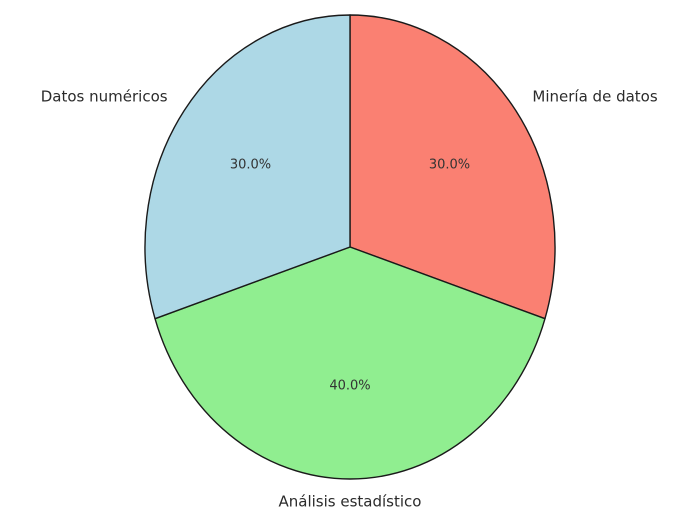 This screenshot has width=694, height=510. I want to click on percent-label-analisis-estadistico: 40.0%, so click(349, 386).